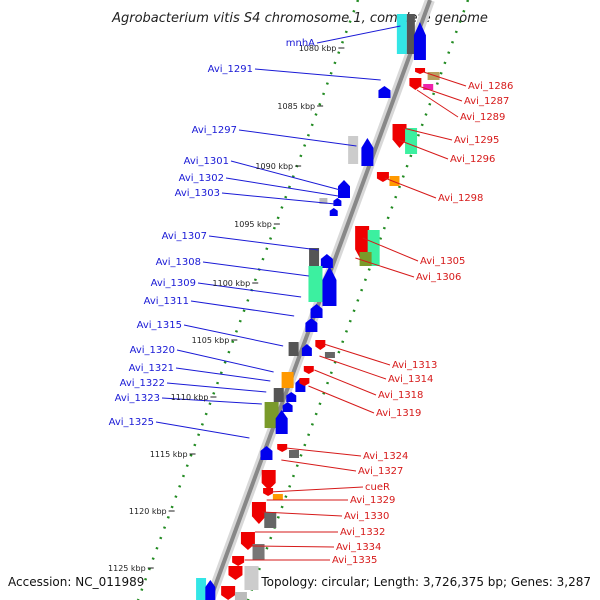  I want to click on gene-label-left: Avi_1291, so click(230, 69).